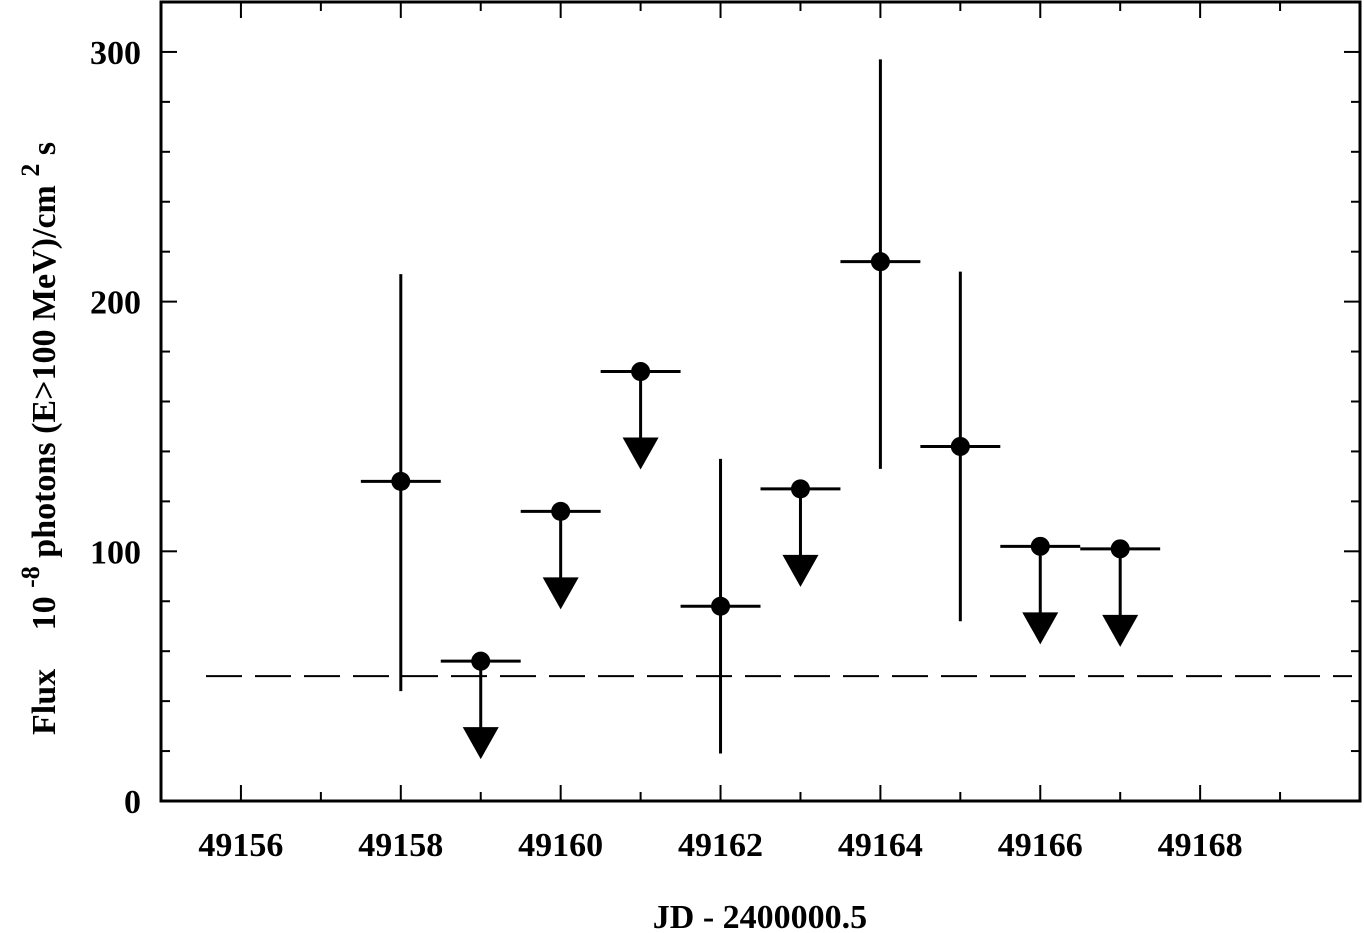 The image size is (1364, 933). What do you see at coordinates (115, 552) in the screenshot?
I see `y-tick-label: 100` at bounding box center [115, 552].